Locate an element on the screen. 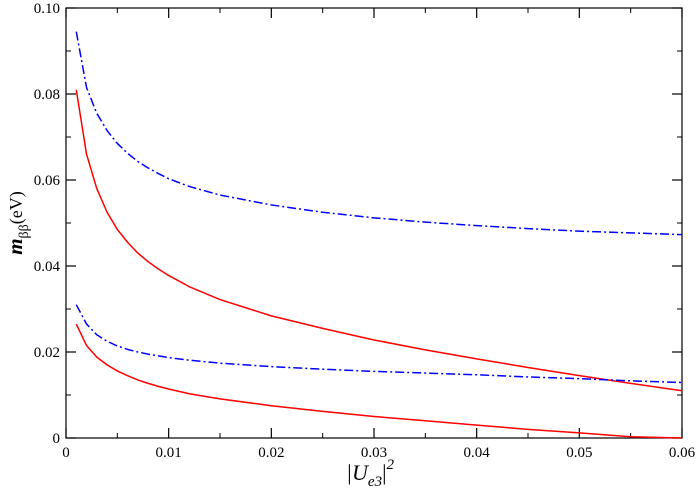  y-axis-label: mββ(eV) is located at coordinates (17, 223).